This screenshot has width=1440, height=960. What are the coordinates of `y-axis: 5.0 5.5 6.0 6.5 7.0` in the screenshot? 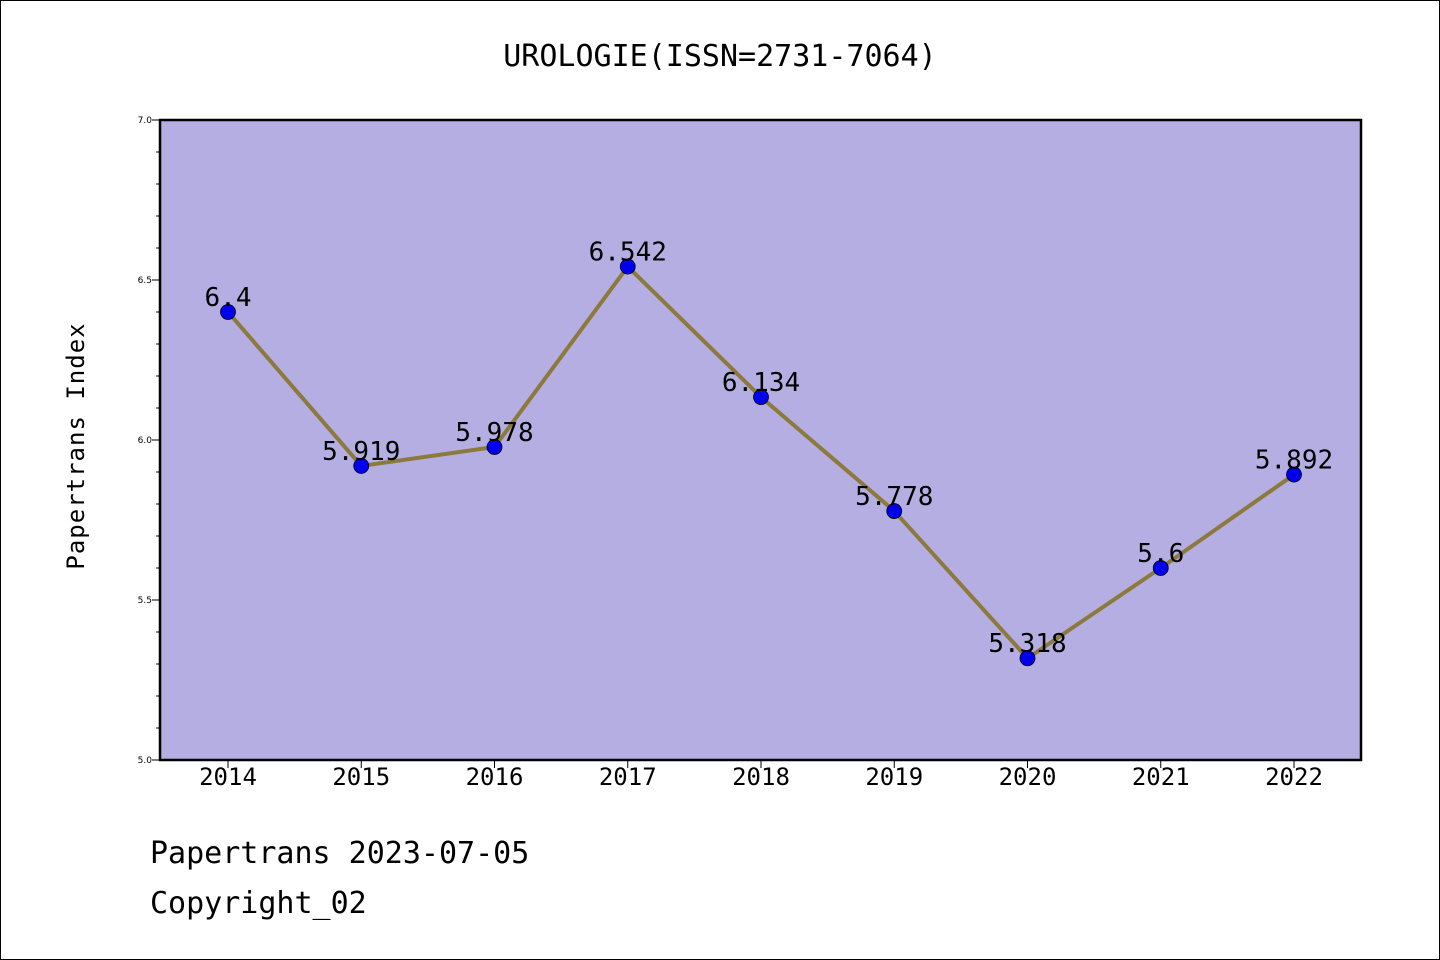 It's located at (149, 441).